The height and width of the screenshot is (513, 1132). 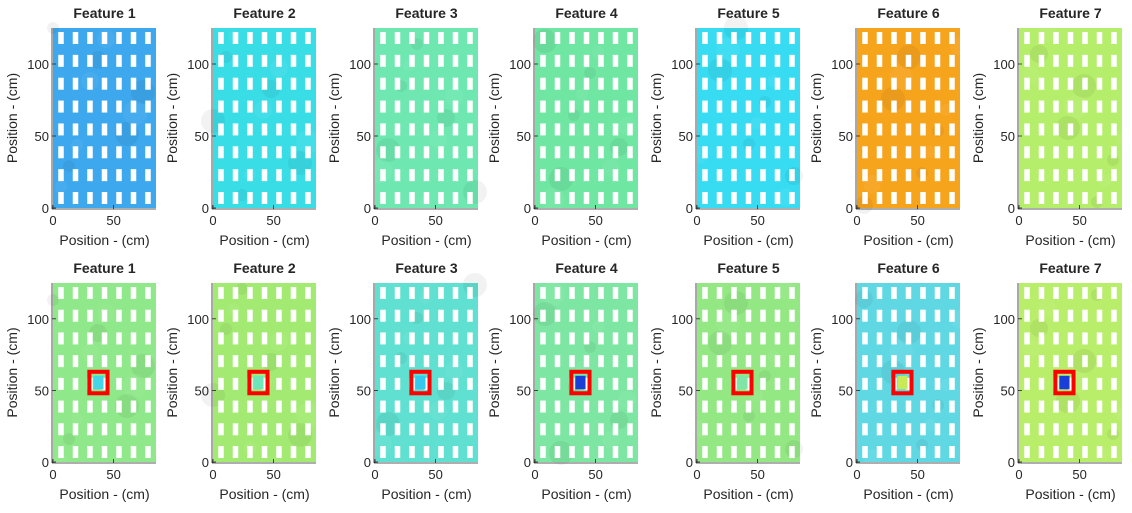 I want to click on highlight-box, so click(x=258, y=382).